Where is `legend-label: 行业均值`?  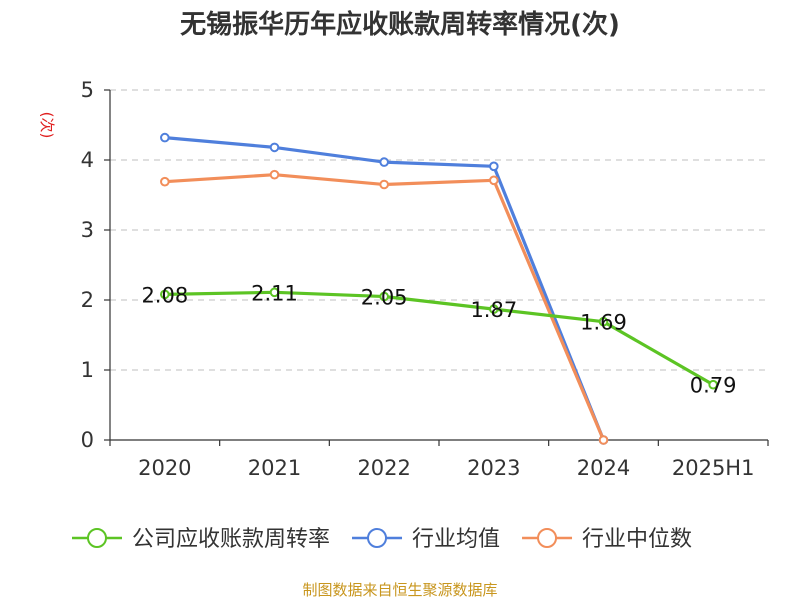
legend-label: 行业均值 is located at coordinates (456, 539).